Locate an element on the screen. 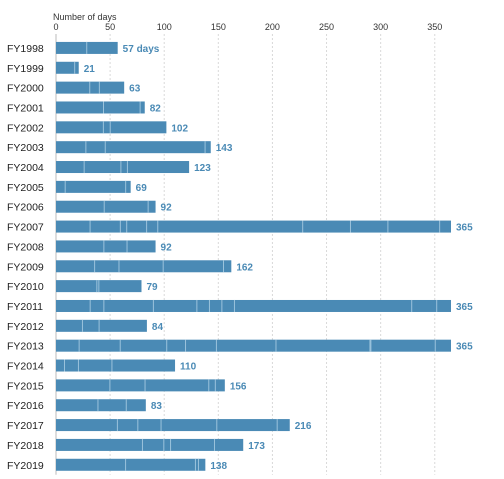  bar-group: FY2013 365 is located at coordinates (240, 346).